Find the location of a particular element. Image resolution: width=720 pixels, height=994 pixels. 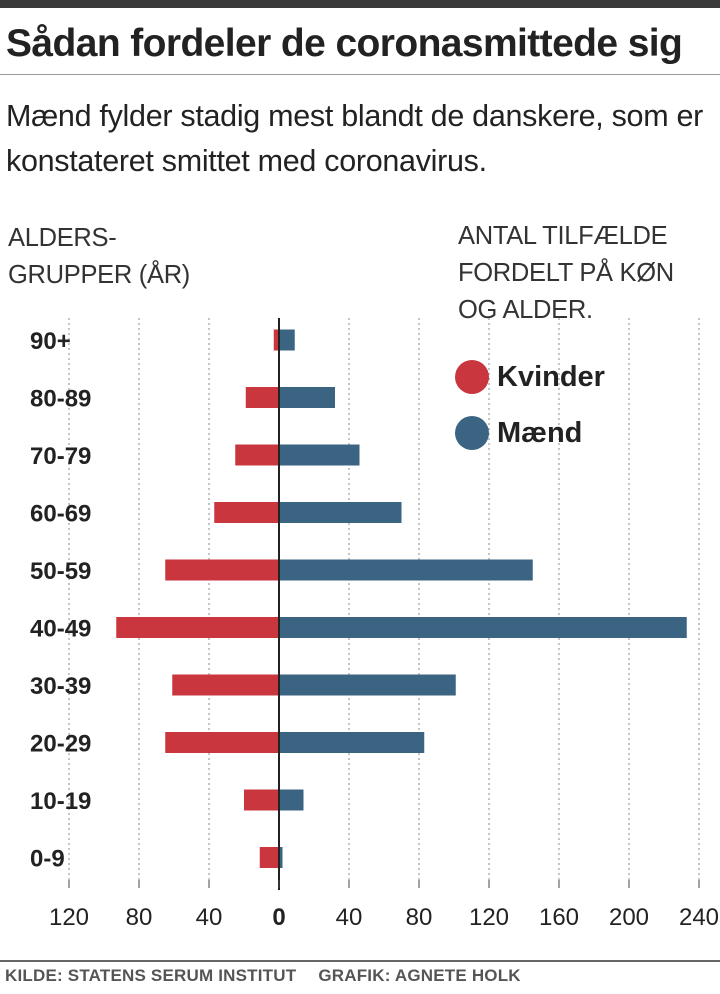

legend: Kvinder Mænd is located at coordinates (530, 411).